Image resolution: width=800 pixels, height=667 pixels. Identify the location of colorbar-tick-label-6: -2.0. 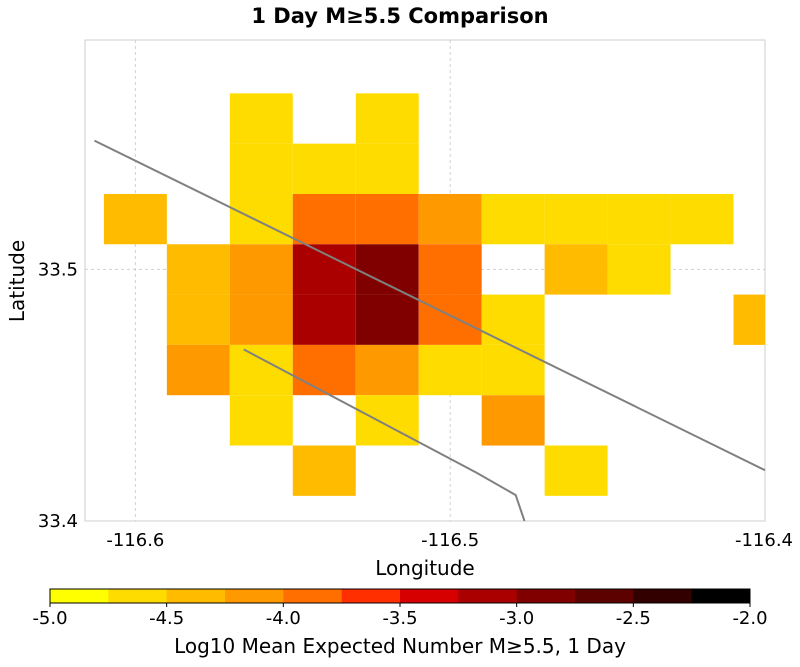
(749, 618).